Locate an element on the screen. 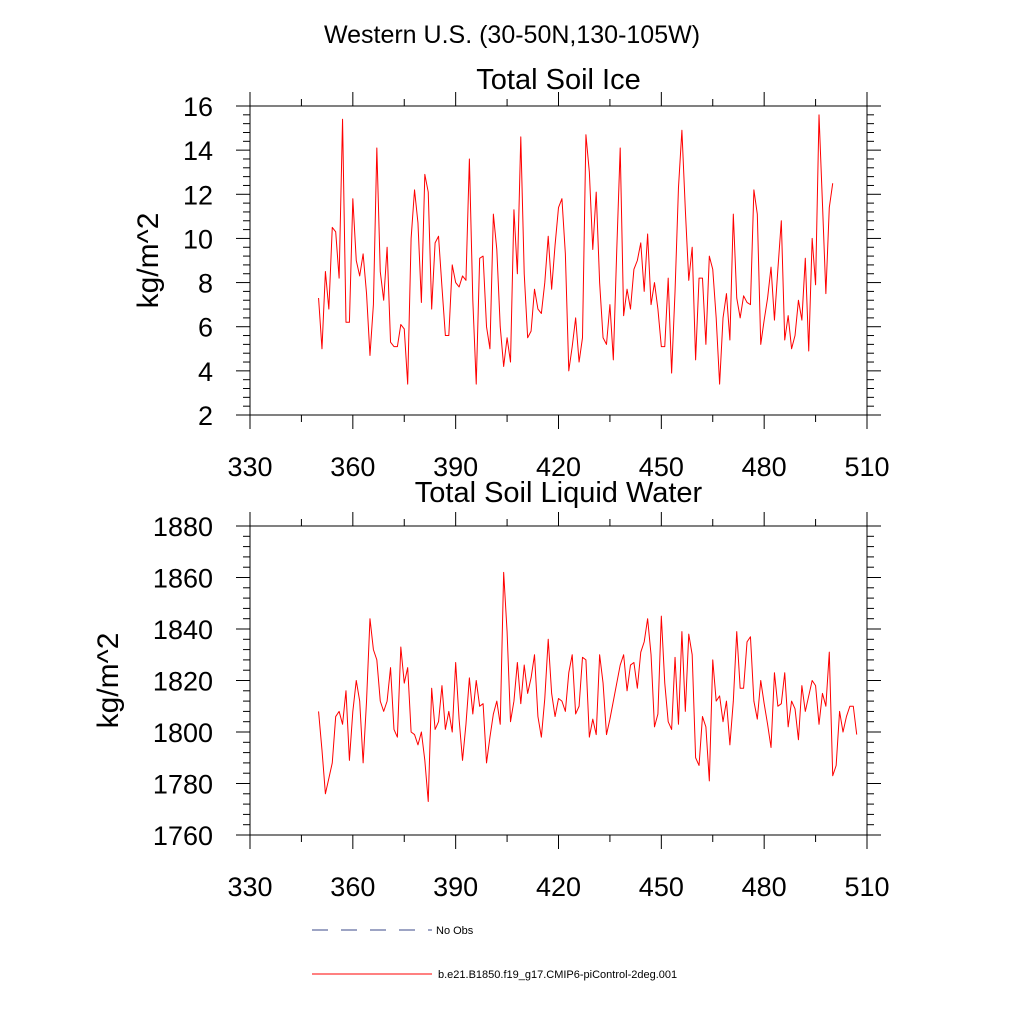 The height and width of the screenshot is (1029, 1024). y-tick-label: 4 is located at coordinates (205, 372).